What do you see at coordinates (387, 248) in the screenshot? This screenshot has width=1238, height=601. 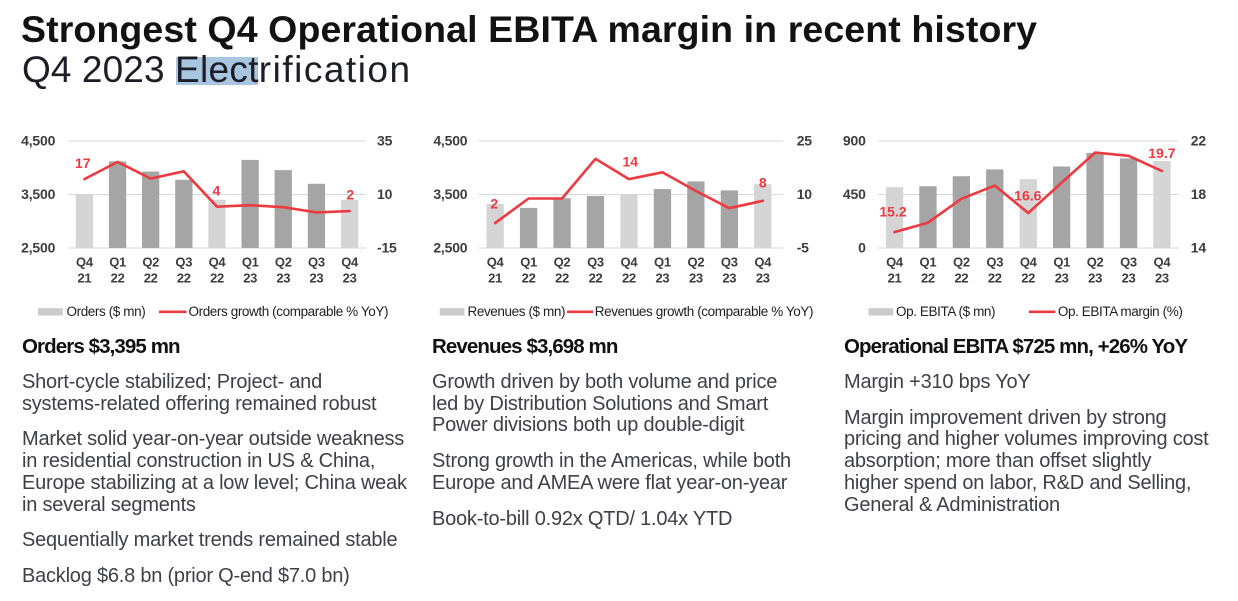 I see `svg-text: -15` at bounding box center [387, 248].